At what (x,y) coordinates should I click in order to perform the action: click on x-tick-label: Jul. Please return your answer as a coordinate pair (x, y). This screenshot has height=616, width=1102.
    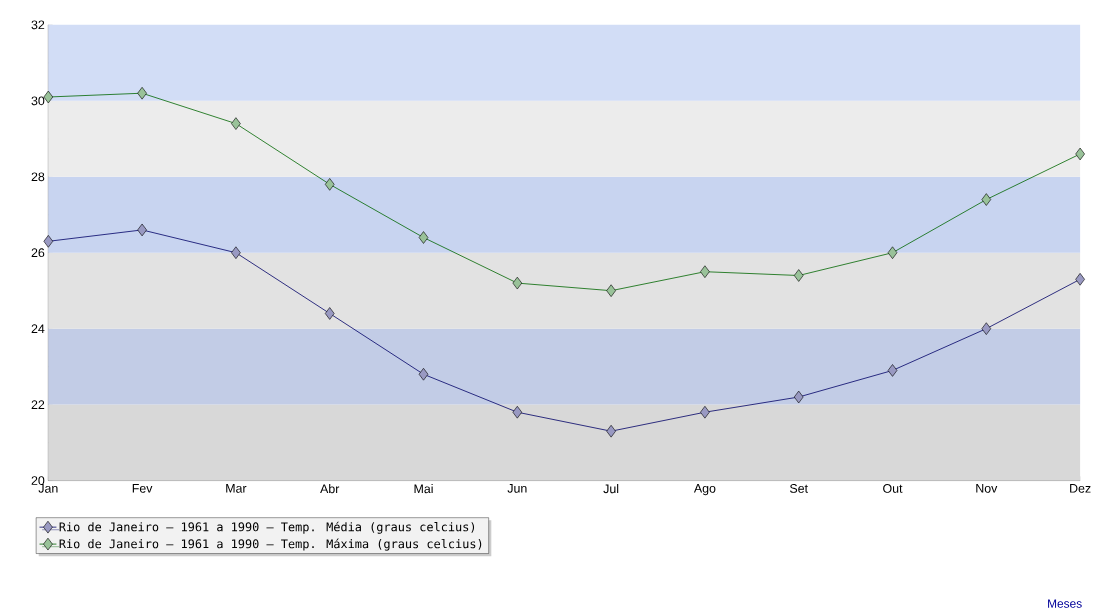
    Looking at the image, I should click on (611, 489).